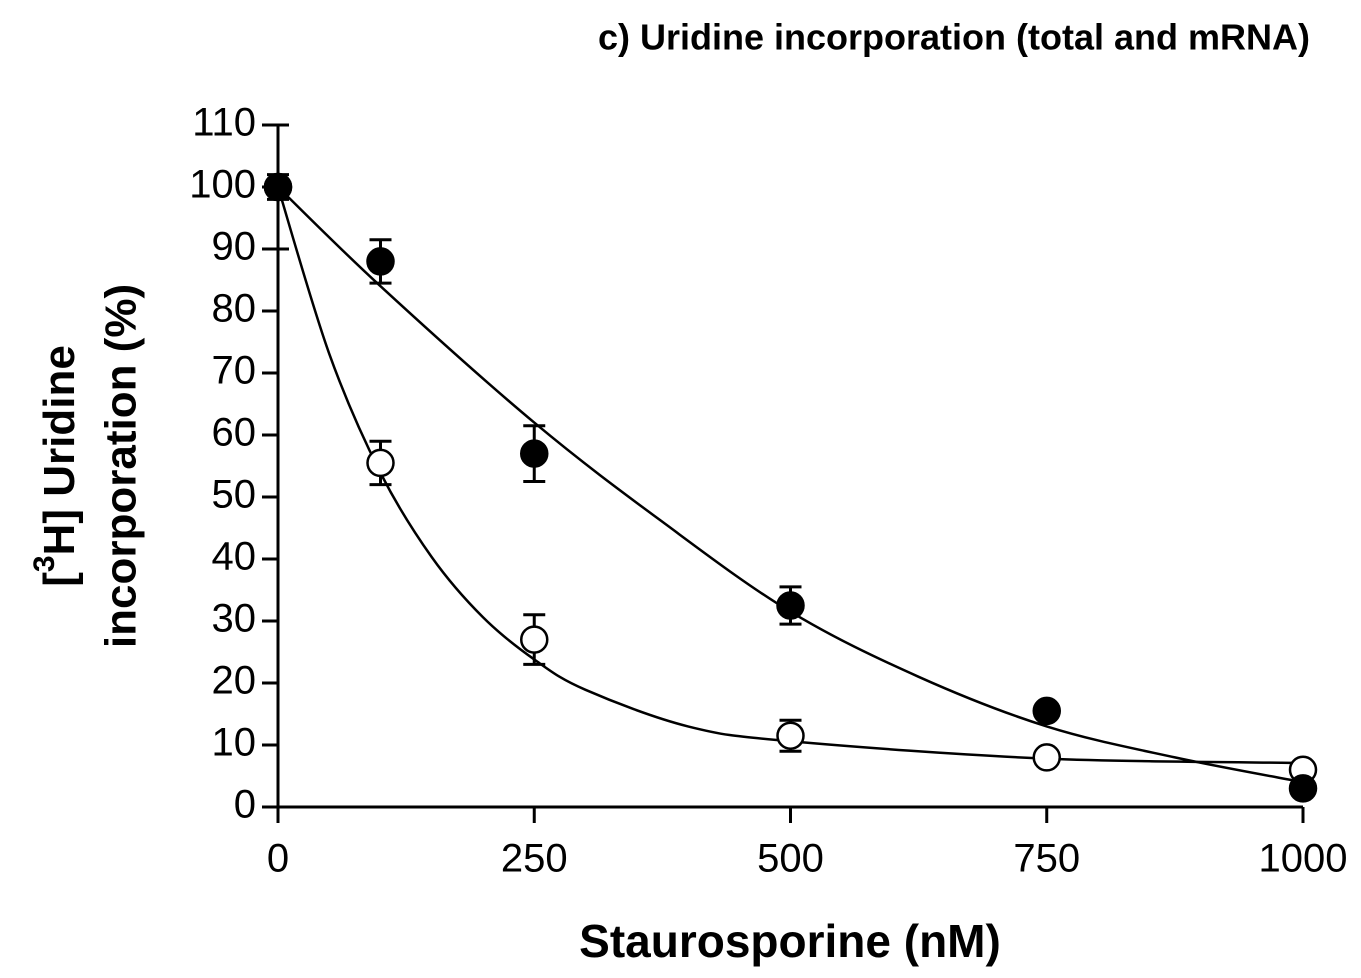 Image resolution: width=1361 pixels, height=978 pixels. Describe the element at coordinates (121, 466) in the screenshot. I see `y-axis-label: incorporation (%)` at that location.